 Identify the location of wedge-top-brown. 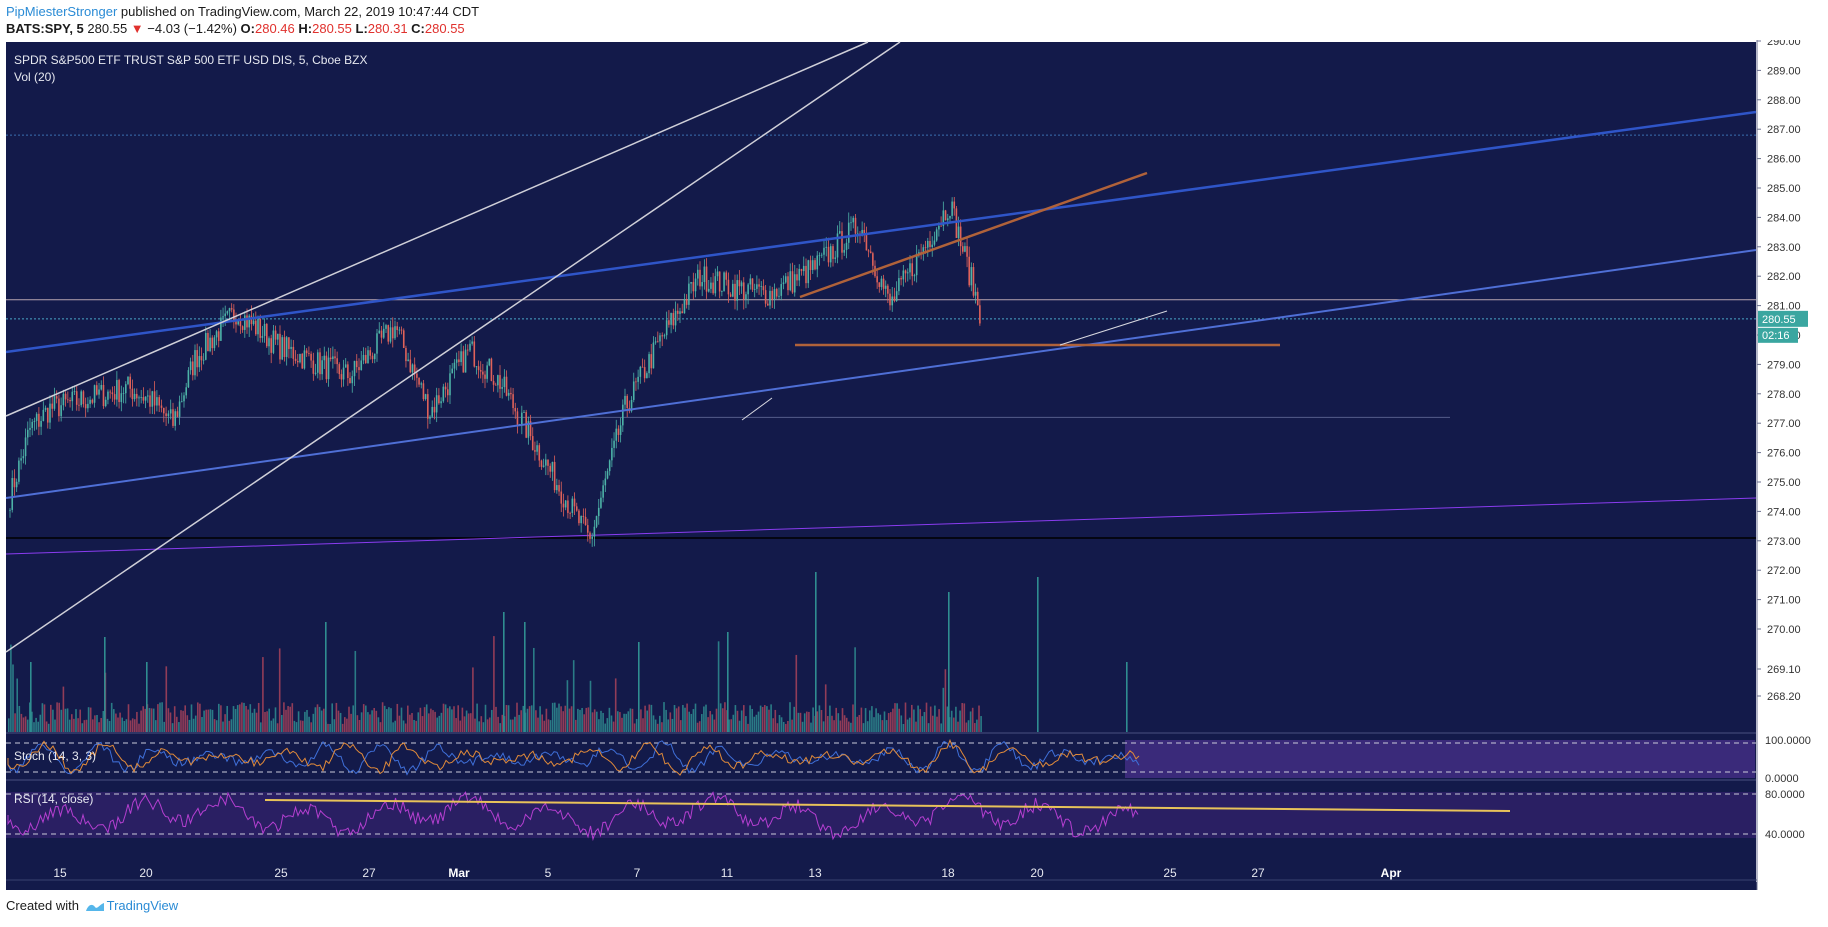
(973, 235).